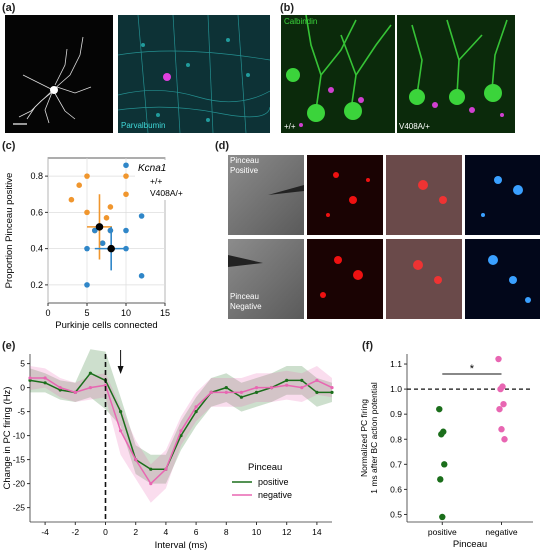 This screenshot has height=550, width=546. Describe the element at coordinates (501, 532) in the screenshot. I see `x-tick-label: negative` at that location.